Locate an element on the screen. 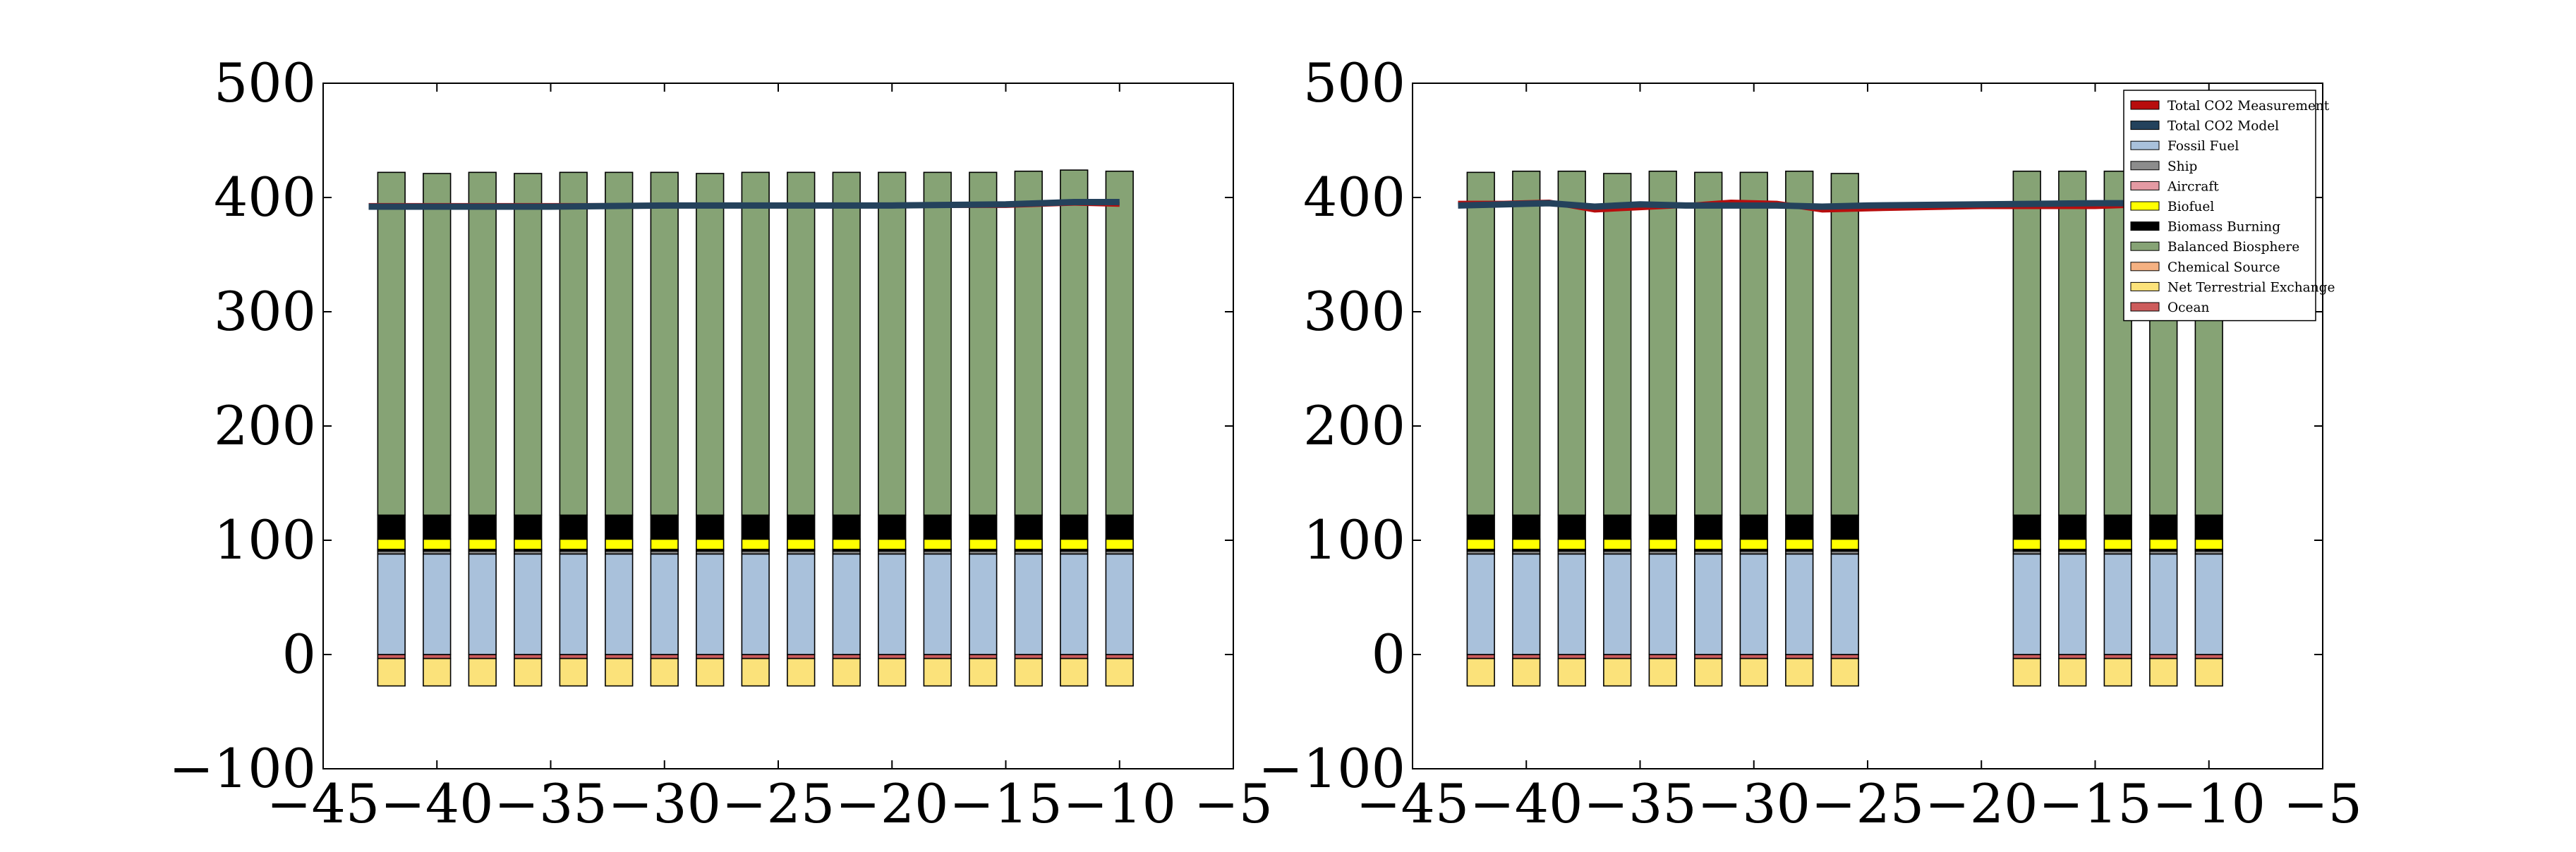 Image resolution: width=2576 pixels, height=852 pixels. x-tick-label: −15 is located at coordinates (1006, 804).